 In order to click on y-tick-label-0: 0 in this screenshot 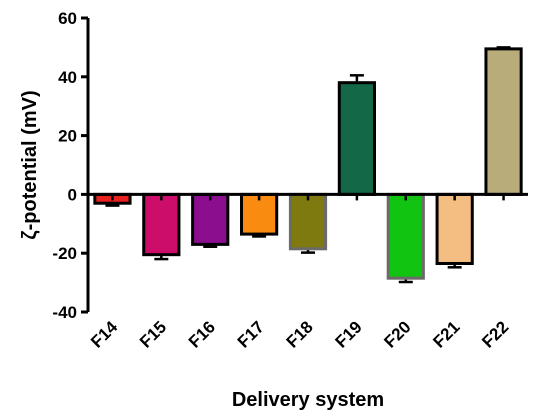, I will do `click(72, 194)`.